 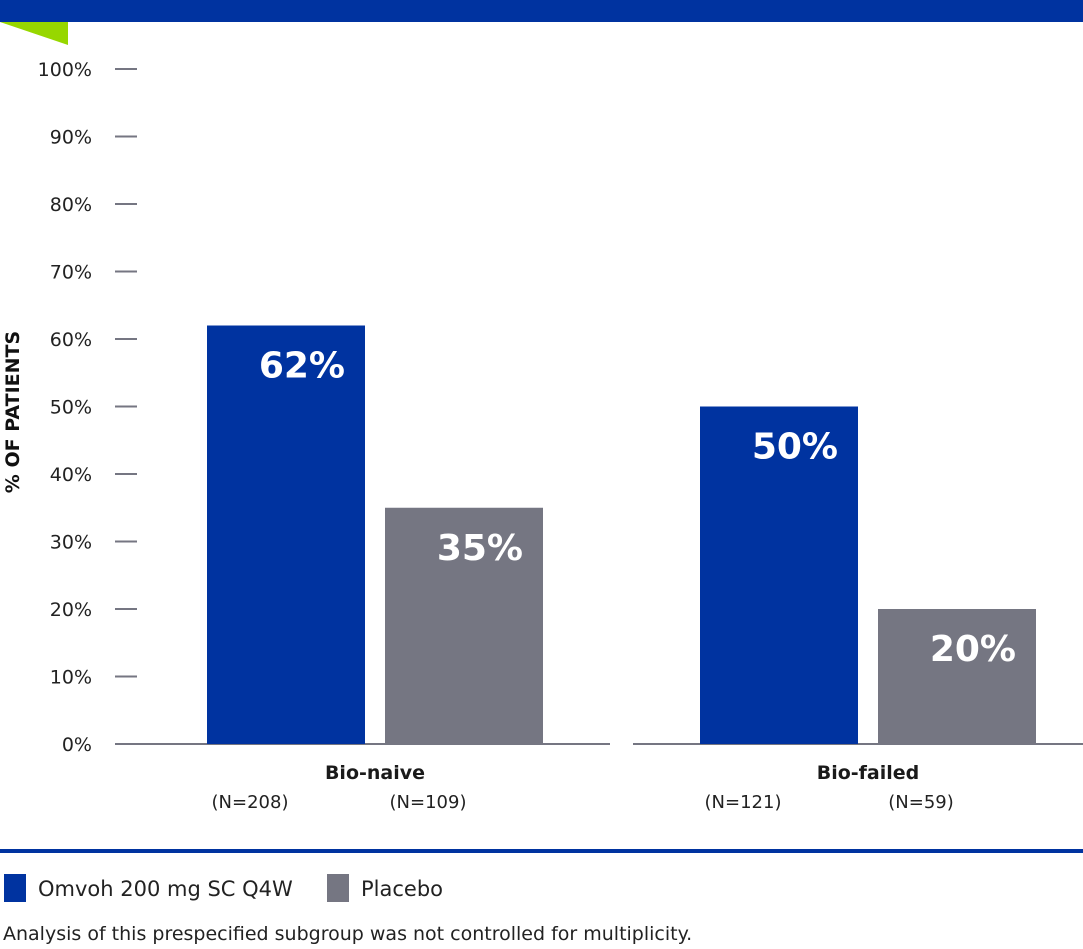 What do you see at coordinates (71, 475) in the screenshot?
I see `y-tick-label: 40%` at bounding box center [71, 475].